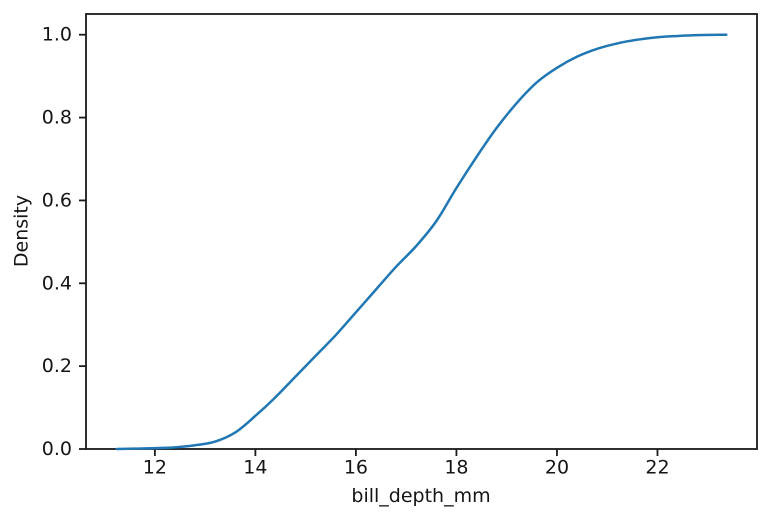 The width and height of the screenshot is (771, 524). Describe the element at coordinates (57, 449) in the screenshot. I see `y-tick-label: 0.0` at that location.